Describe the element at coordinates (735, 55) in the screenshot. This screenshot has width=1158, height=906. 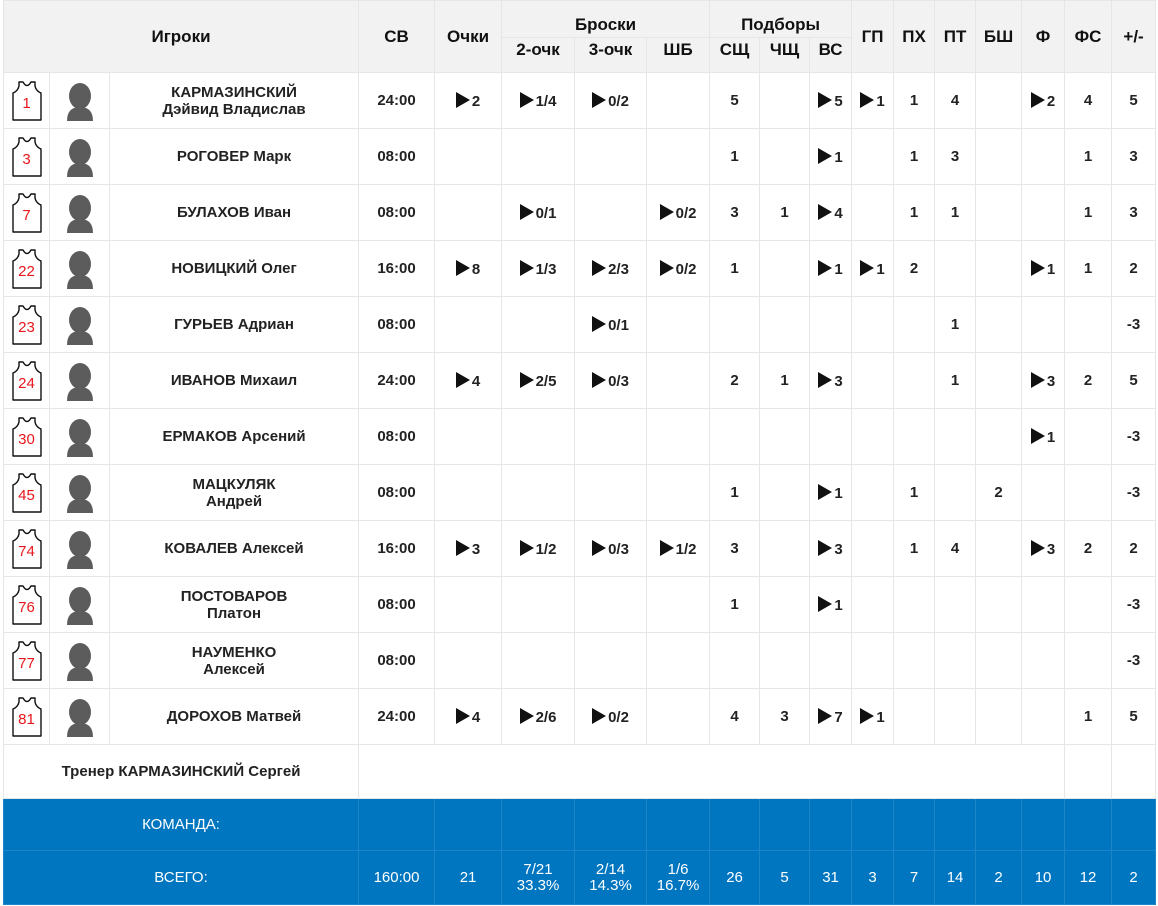
I see `col-def: СЩ` at that location.